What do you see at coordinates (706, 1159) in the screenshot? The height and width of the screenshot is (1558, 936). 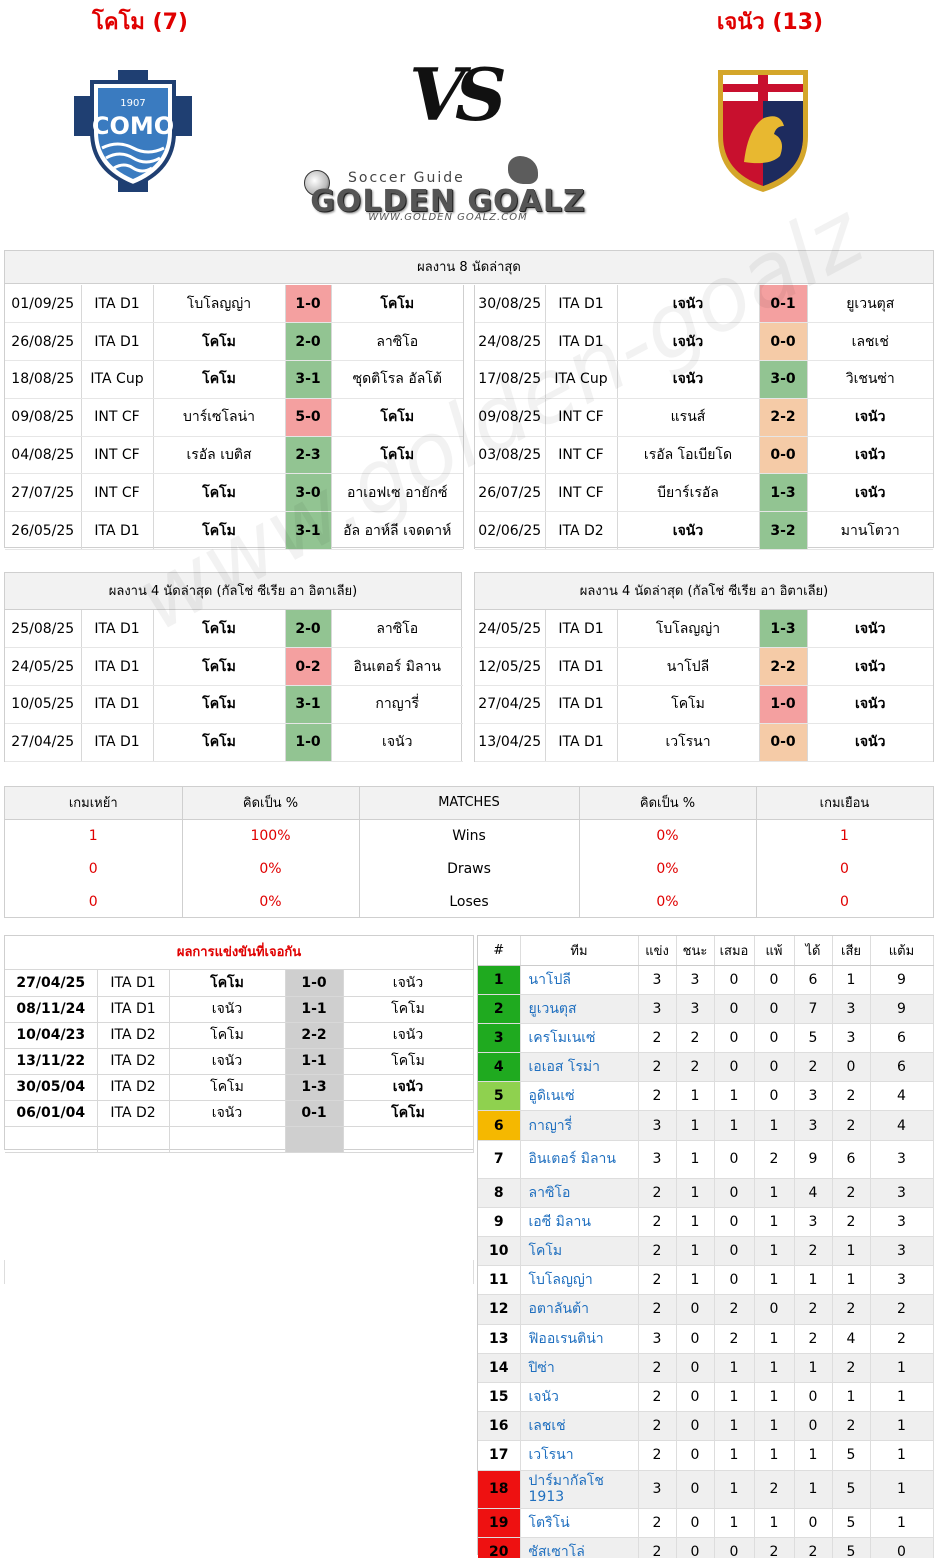 I see `standings-row: 7 อินเตอร์ มิลาน 3 1 0 2 9 6 3` at bounding box center [706, 1159].